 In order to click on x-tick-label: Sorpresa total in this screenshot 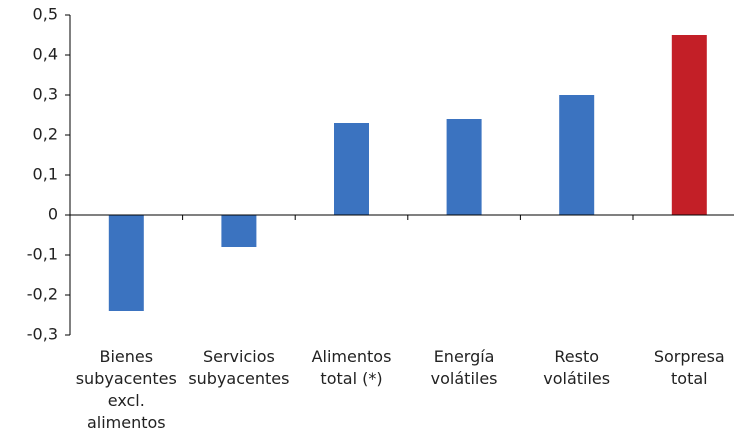, I will do `click(689, 367)`.